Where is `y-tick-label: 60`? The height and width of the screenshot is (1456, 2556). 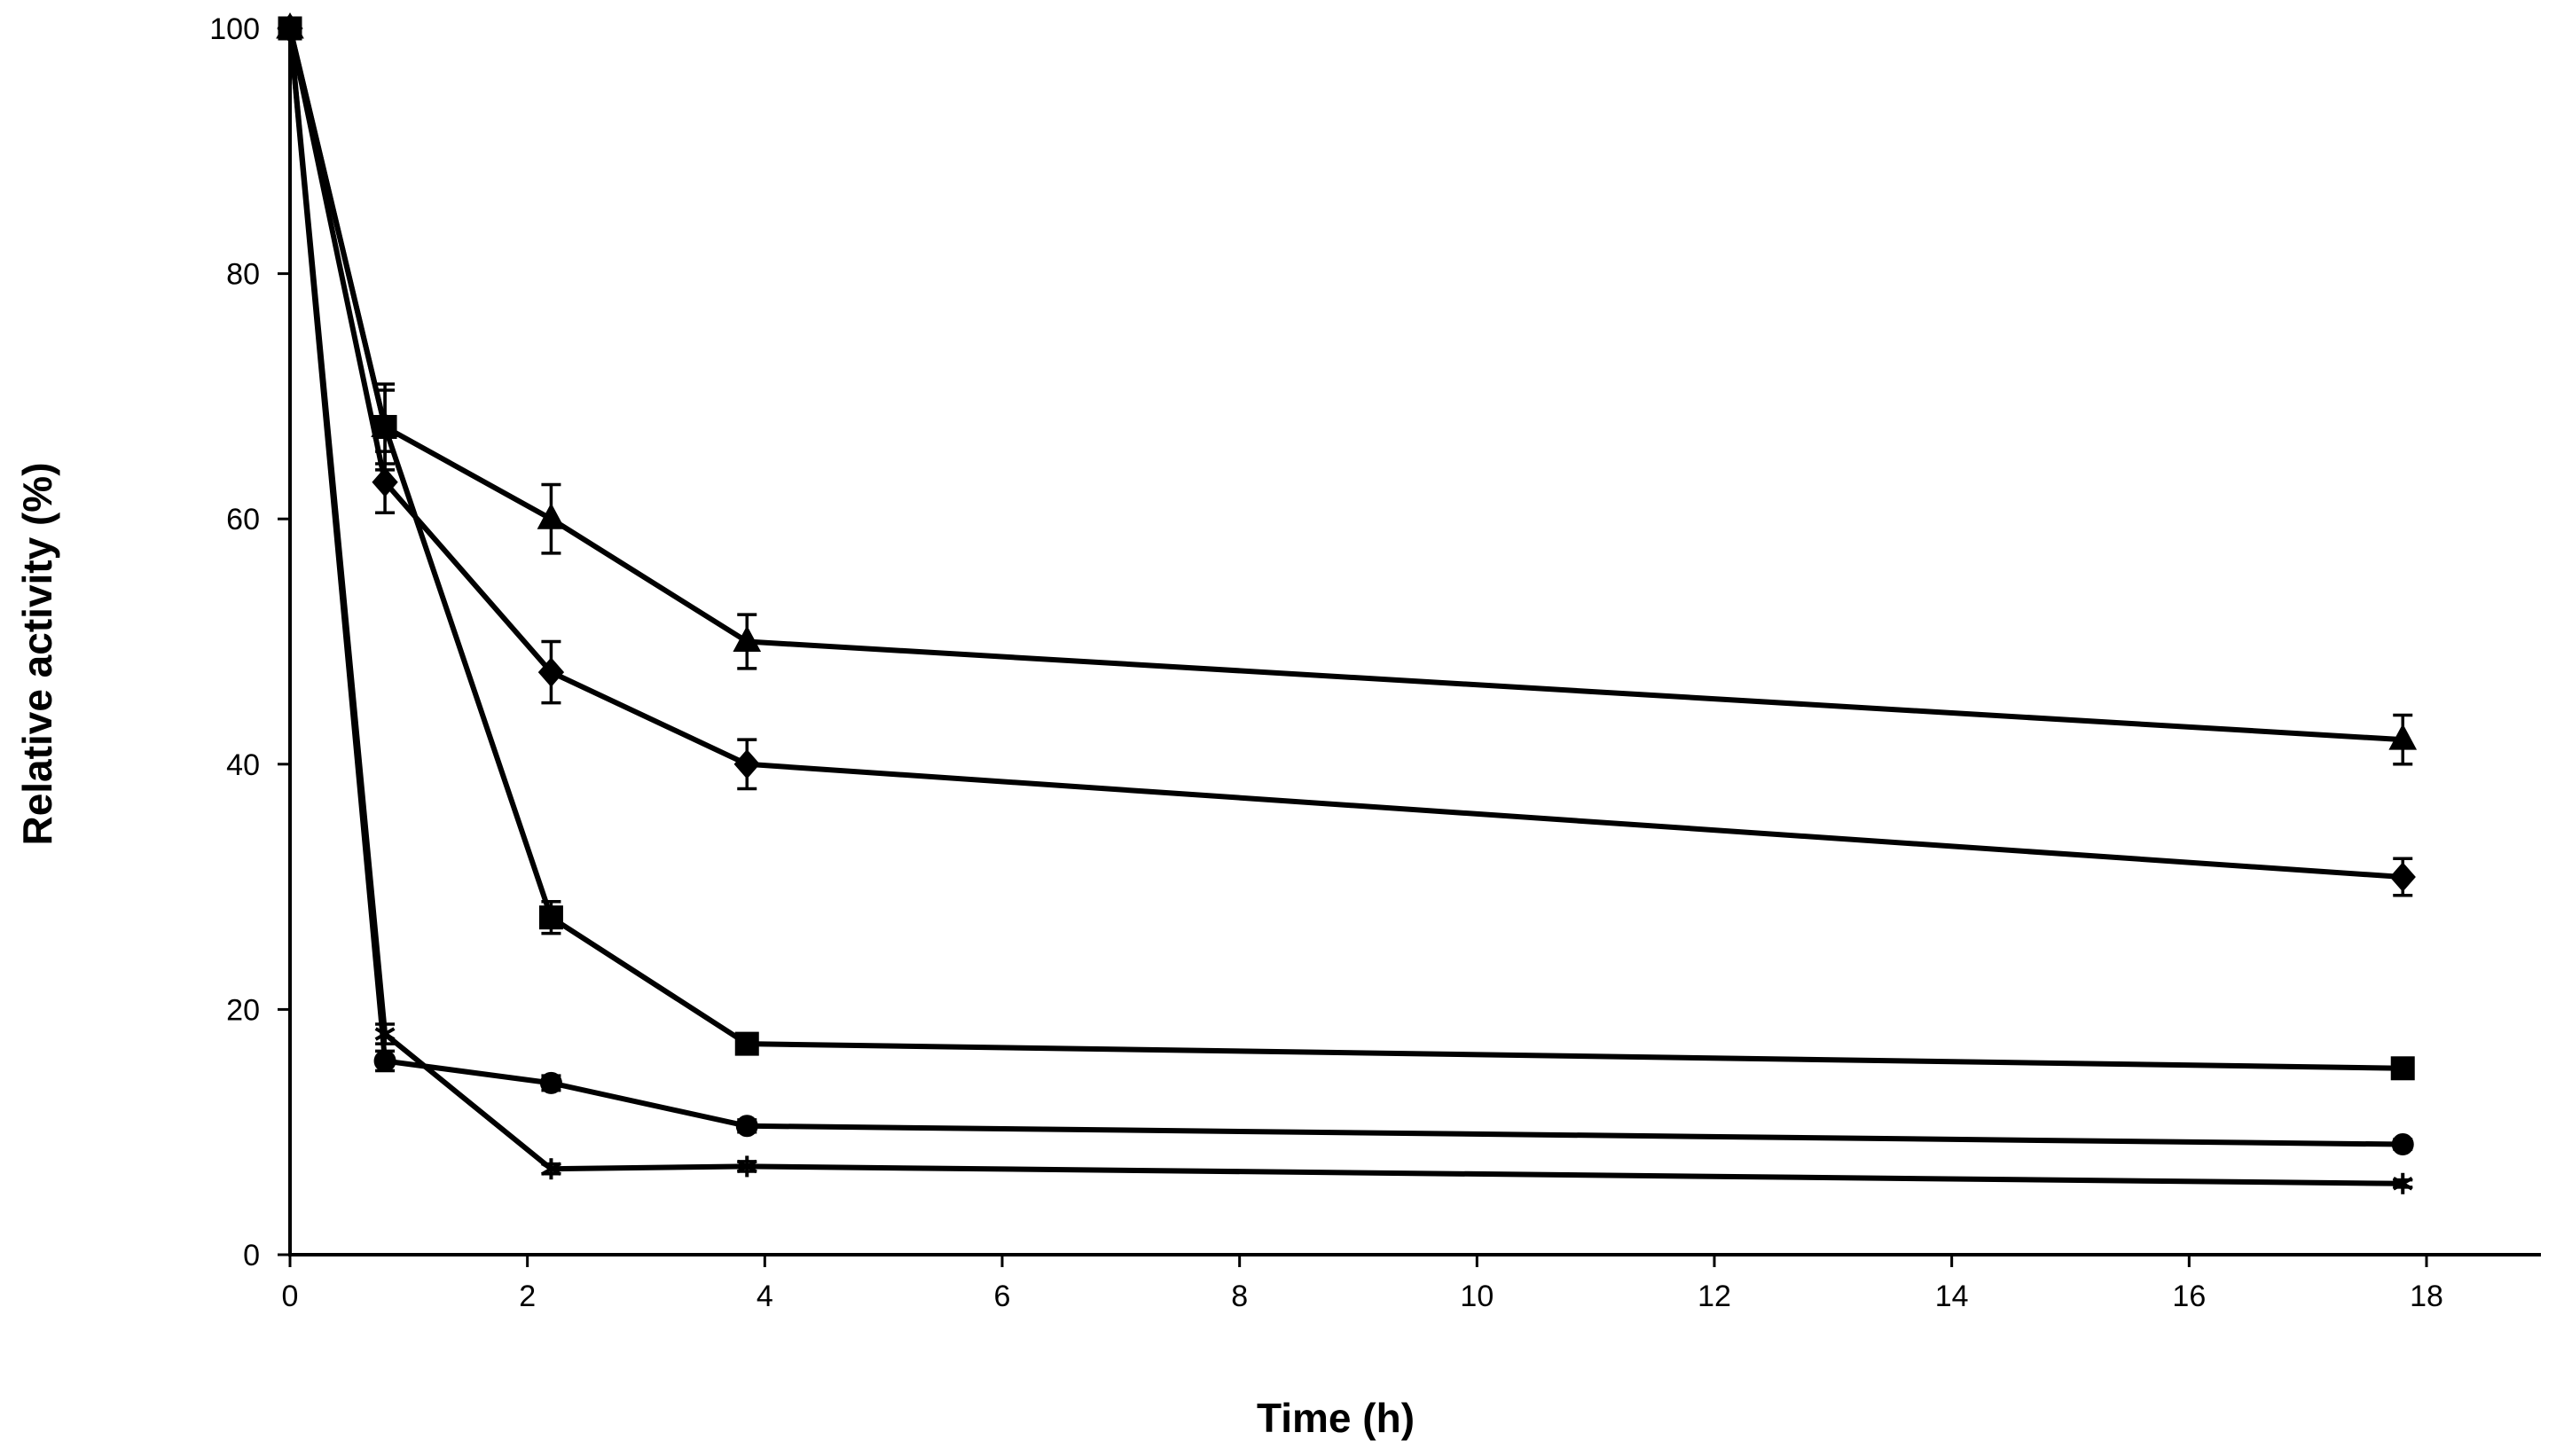
y-tick-label: 60 is located at coordinates (243, 519).